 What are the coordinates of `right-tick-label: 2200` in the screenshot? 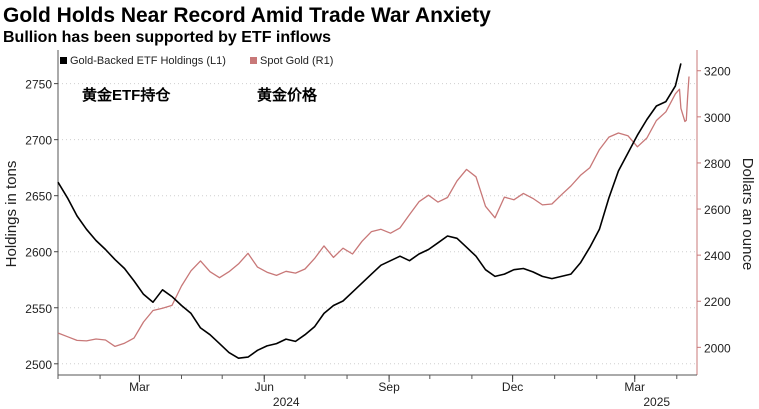 It's located at (717, 302).